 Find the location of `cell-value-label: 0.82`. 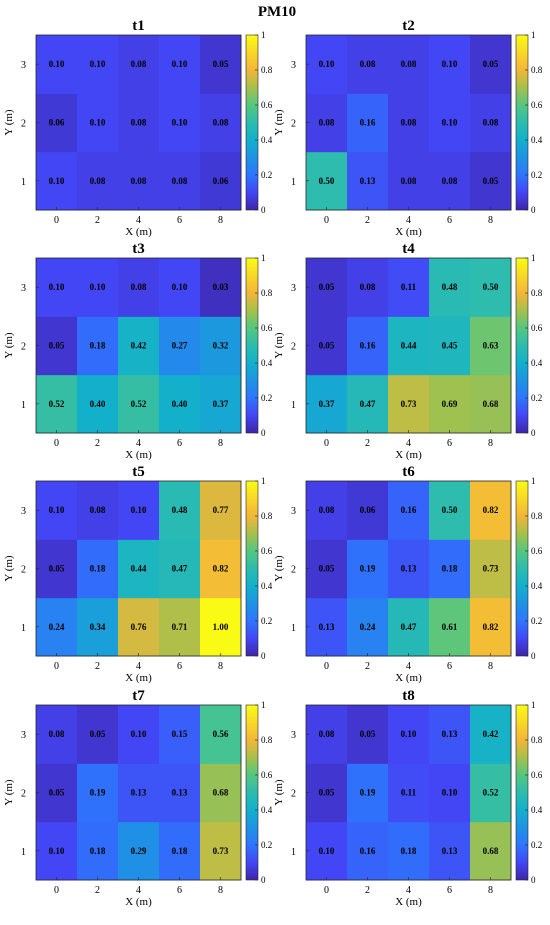

cell-value-label: 0.82 is located at coordinates (221, 569).